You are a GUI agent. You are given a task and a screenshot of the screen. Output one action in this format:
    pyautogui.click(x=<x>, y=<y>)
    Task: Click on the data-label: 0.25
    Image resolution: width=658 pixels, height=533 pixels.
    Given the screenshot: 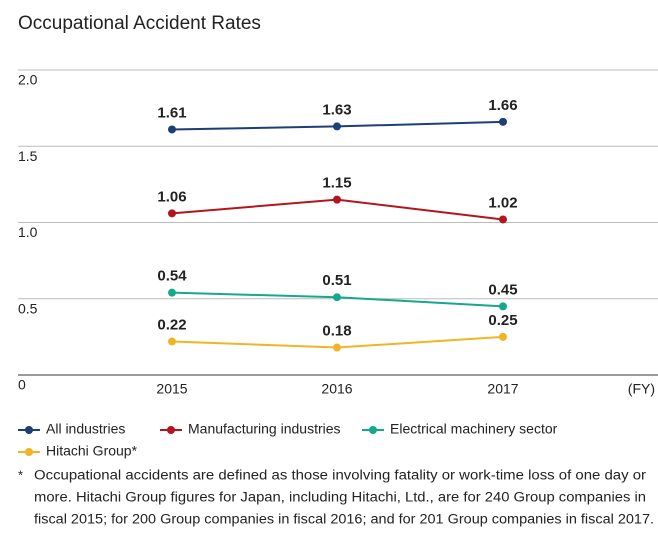 What is the action you would take?
    pyautogui.click(x=502, y=320)
    